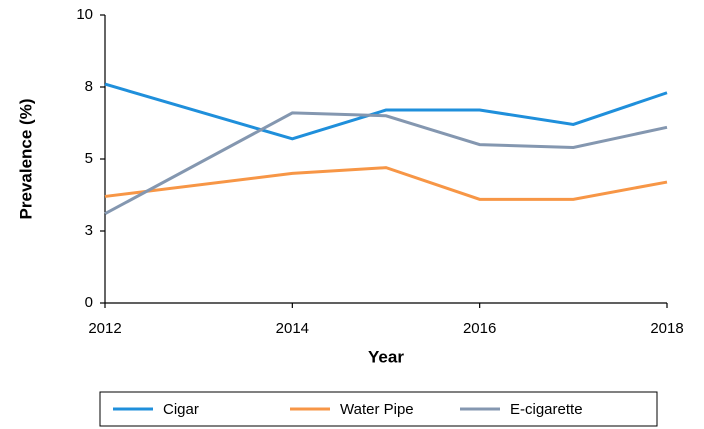 The image size is (704, 429). Describe the element at coordinates (479, 328) in the screenshot. I see `x-tick-label: 2016` at that location.